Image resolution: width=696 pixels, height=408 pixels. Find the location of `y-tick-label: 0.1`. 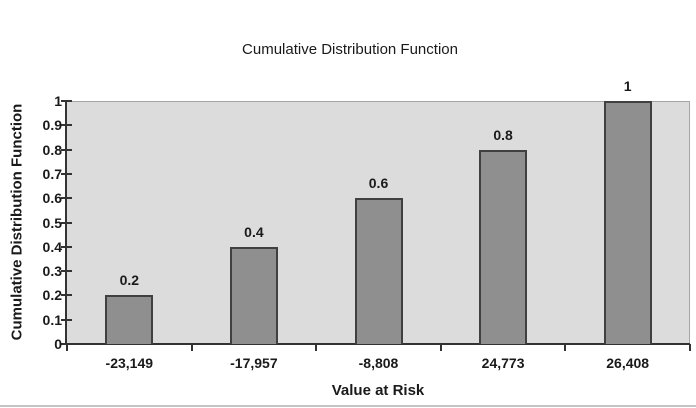

y-tick-label: 0.1 is located at coordinates (52, 319).